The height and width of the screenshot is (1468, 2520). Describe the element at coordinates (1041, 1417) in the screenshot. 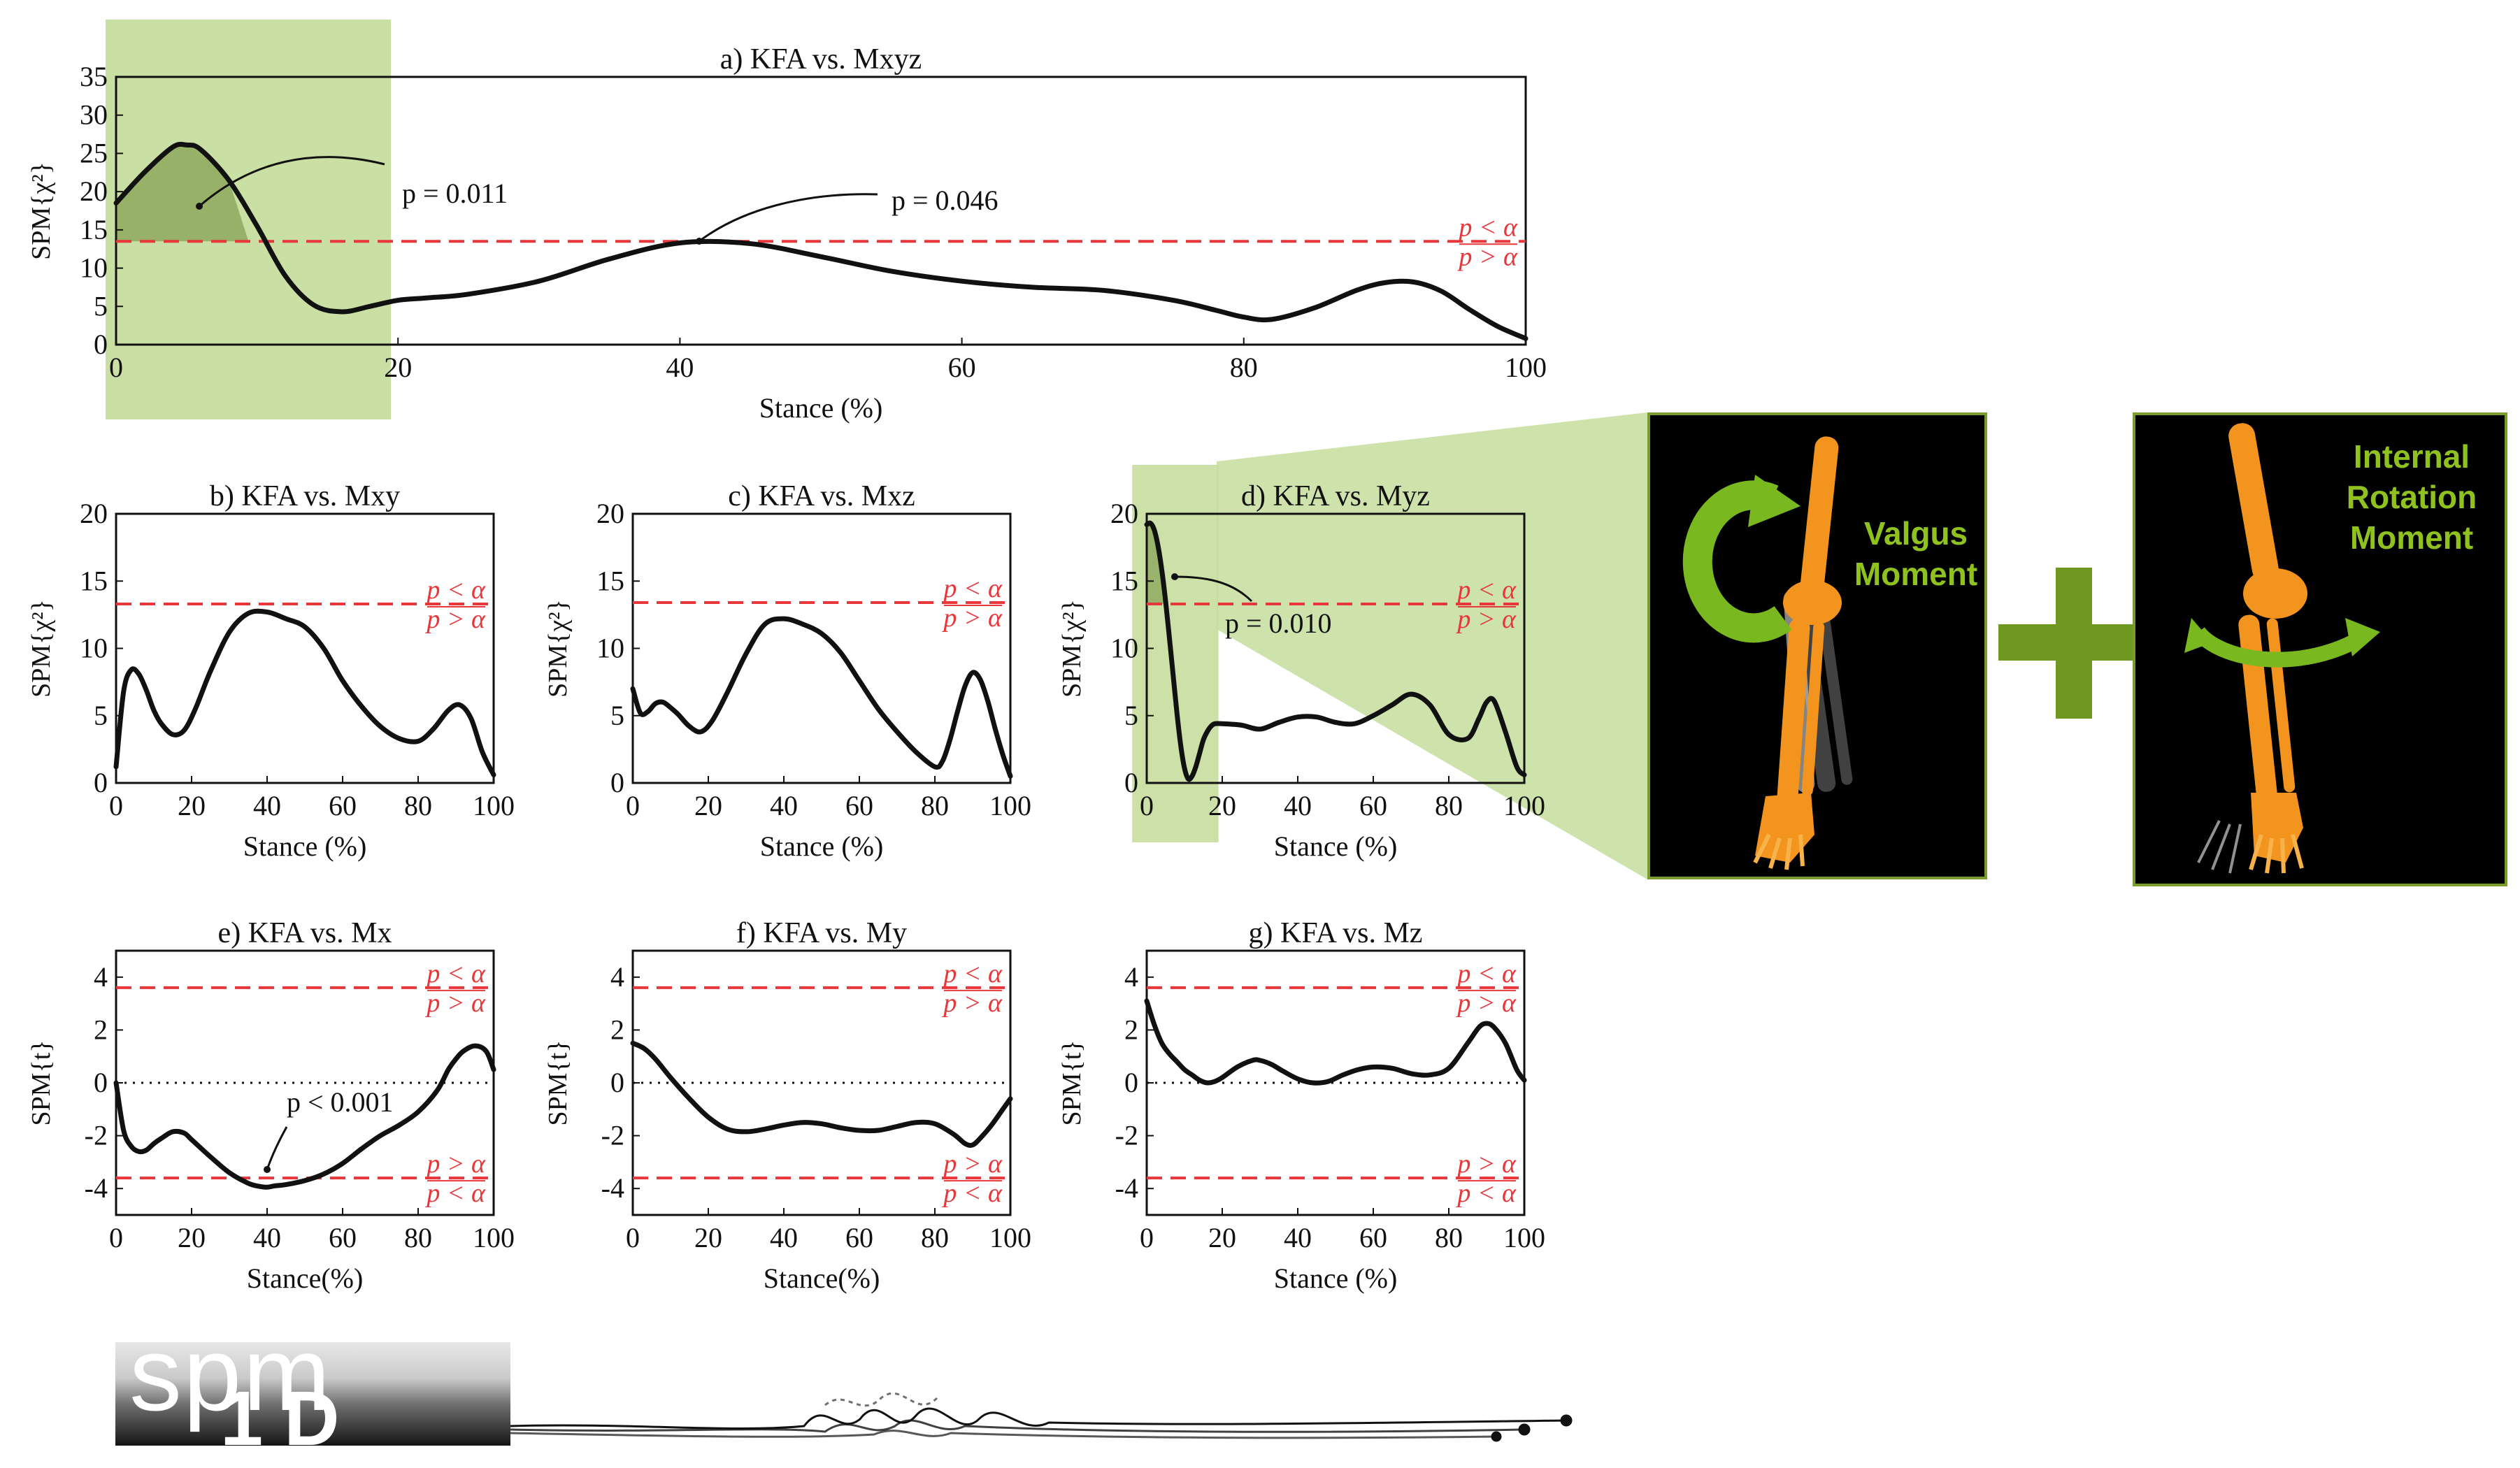

I see `logo-traces` at that location.